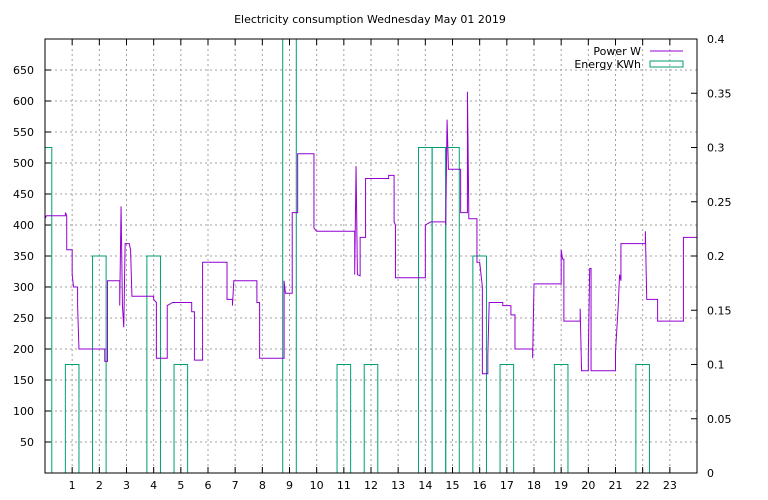  Describe the element at coordinates (72, 485) in the screenshot. I see `x-tick-label: 1` at that location.